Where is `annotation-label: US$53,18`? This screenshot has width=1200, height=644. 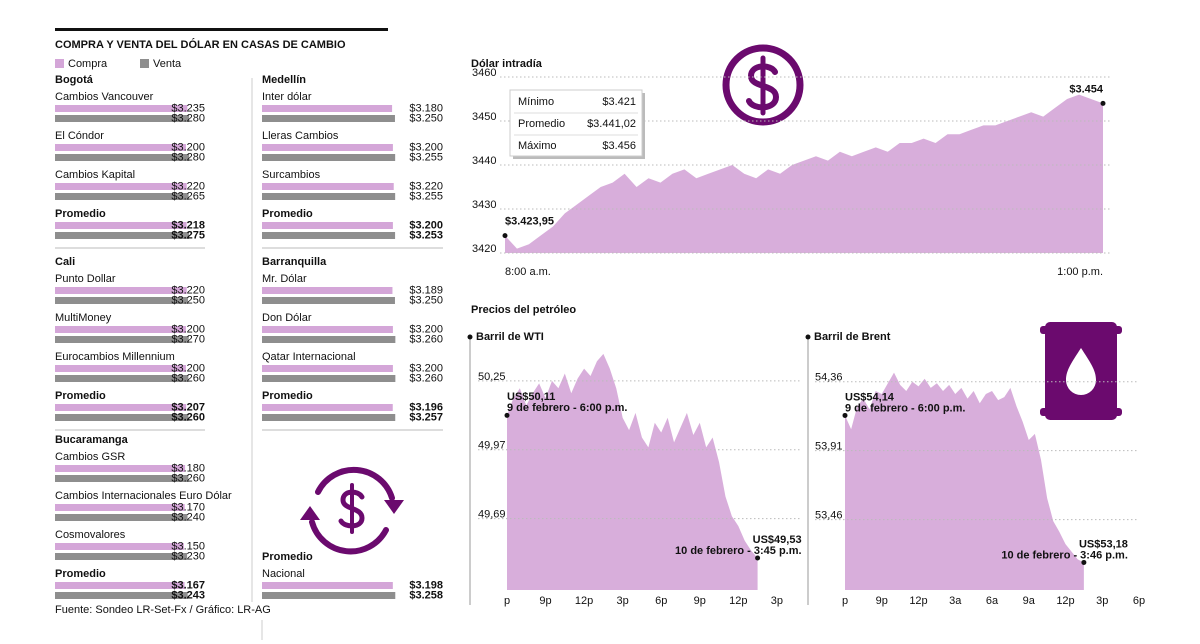
annotation-label: US$53,18 is located at coordinates (1103, 544).